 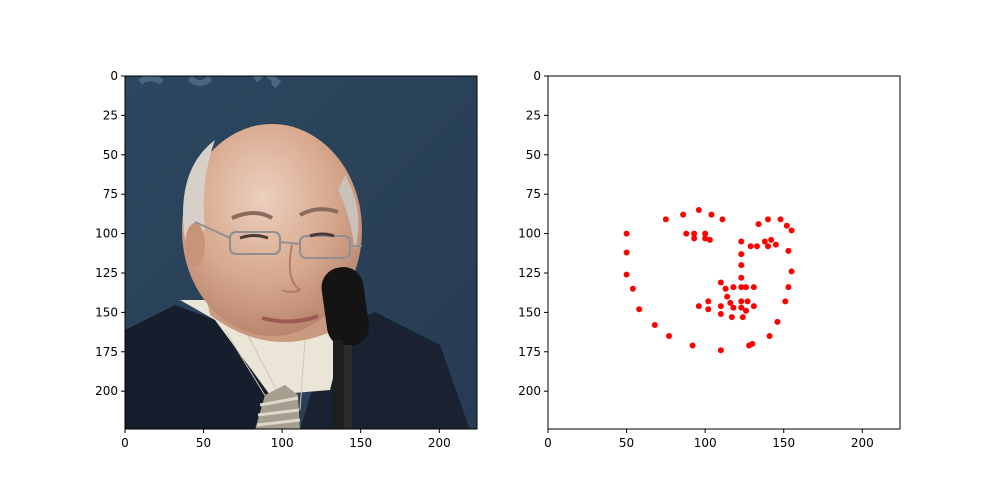 I want to click on left-y-tick-label: 200, so click(x=106, y=391).